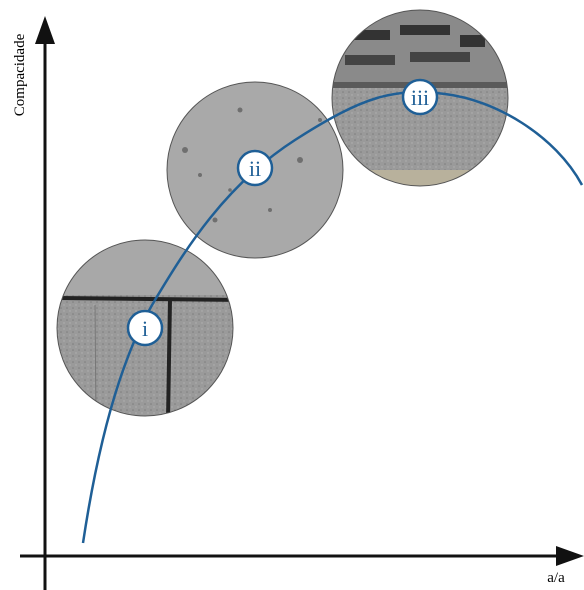 The height and width of the screenshot is (590, 584). Describe the element at coordinates (570, 556) in the screenshot. I see `x-arrow` at that location.